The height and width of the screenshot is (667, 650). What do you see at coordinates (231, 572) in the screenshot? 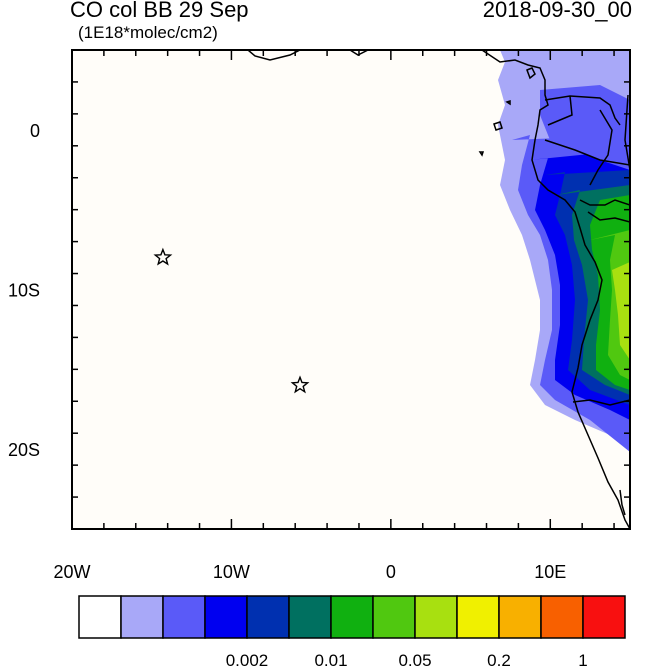
I see `x-tick-label: 10W` at bounding box center [231, 572].